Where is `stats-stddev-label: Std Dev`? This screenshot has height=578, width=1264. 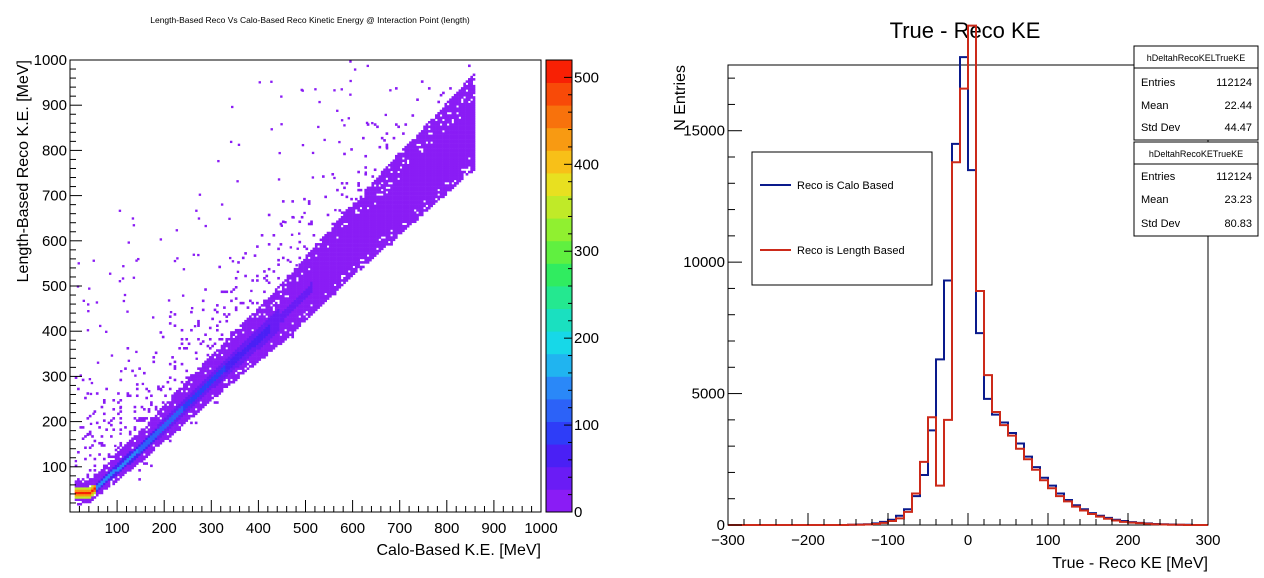
stats-stddev-label: Std Dev is located at coordinates (1161, 128).